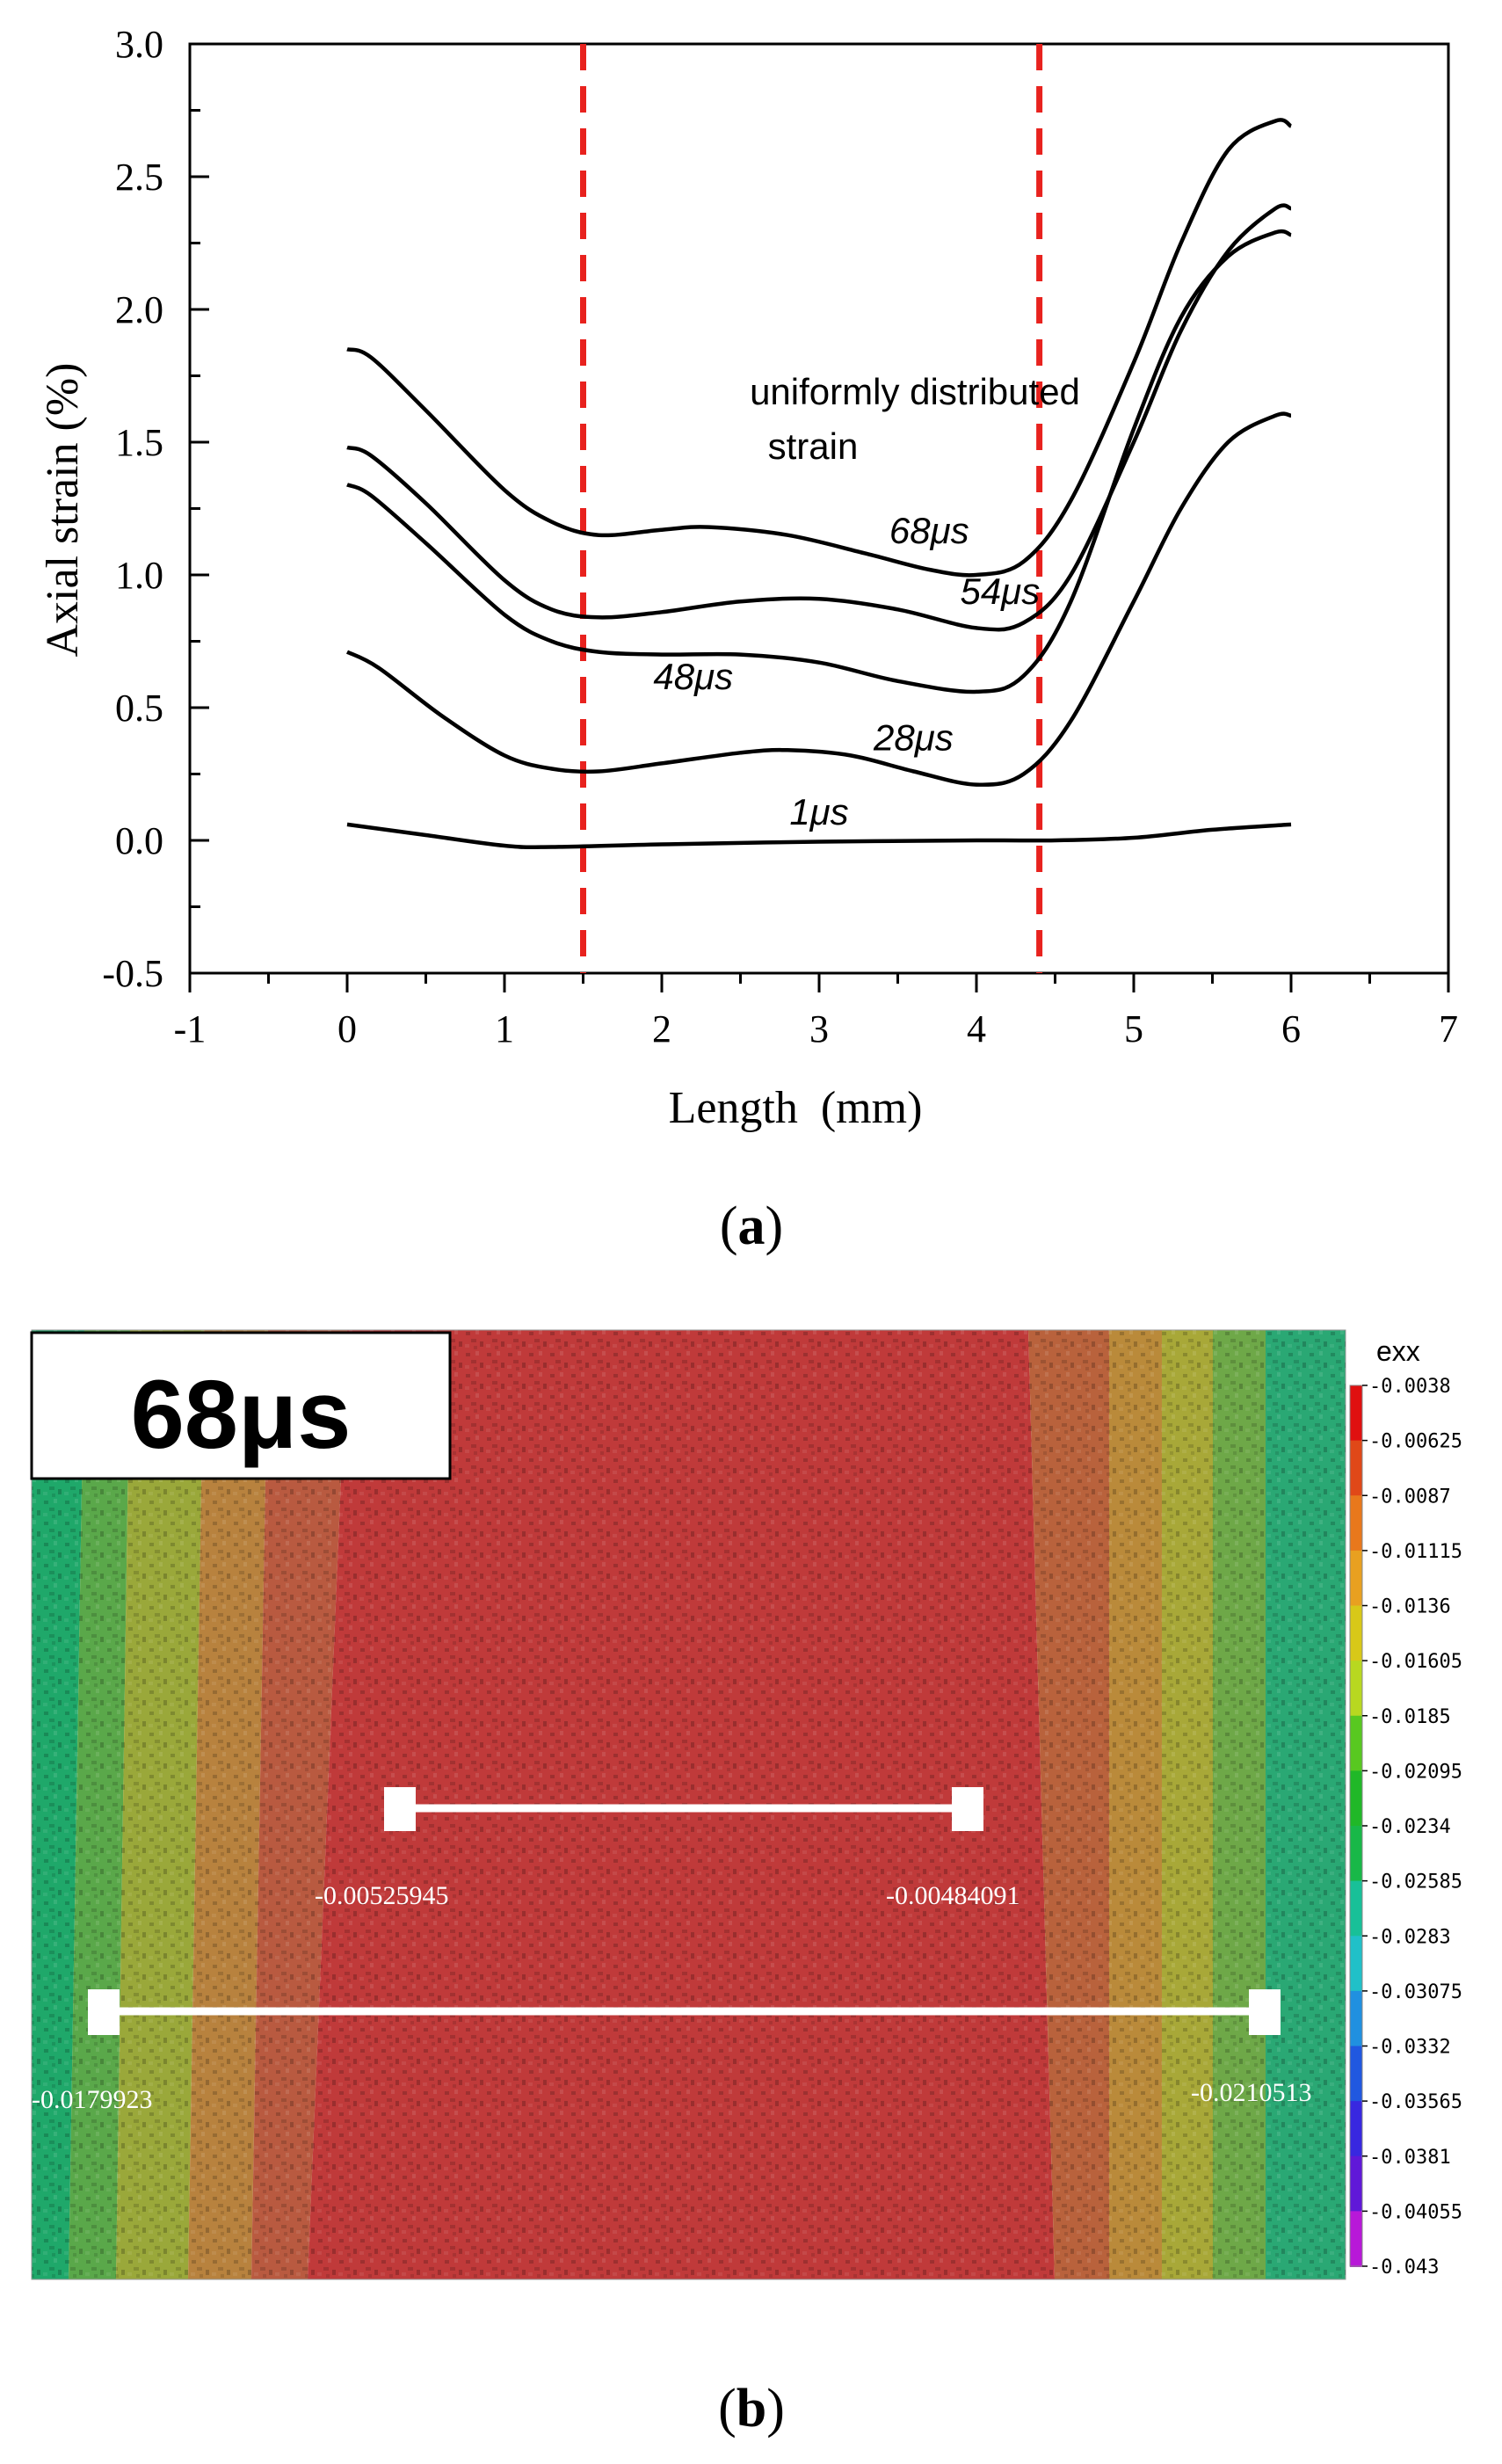 The width and height of the screenshot is (1502, 2464). What do you see at coordinates (976, 1028) in the screenshot?
I see `x-tick-label: 4` at bounding box center [976, 1028].